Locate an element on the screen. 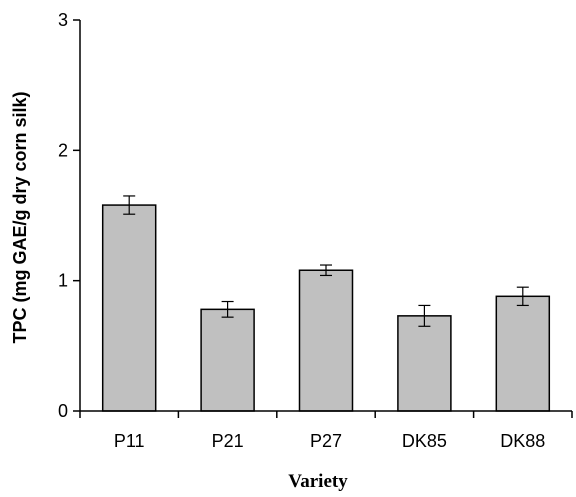 This screenshot has height=497, width=576. bar-p11 is located at coordinates (129, 308).